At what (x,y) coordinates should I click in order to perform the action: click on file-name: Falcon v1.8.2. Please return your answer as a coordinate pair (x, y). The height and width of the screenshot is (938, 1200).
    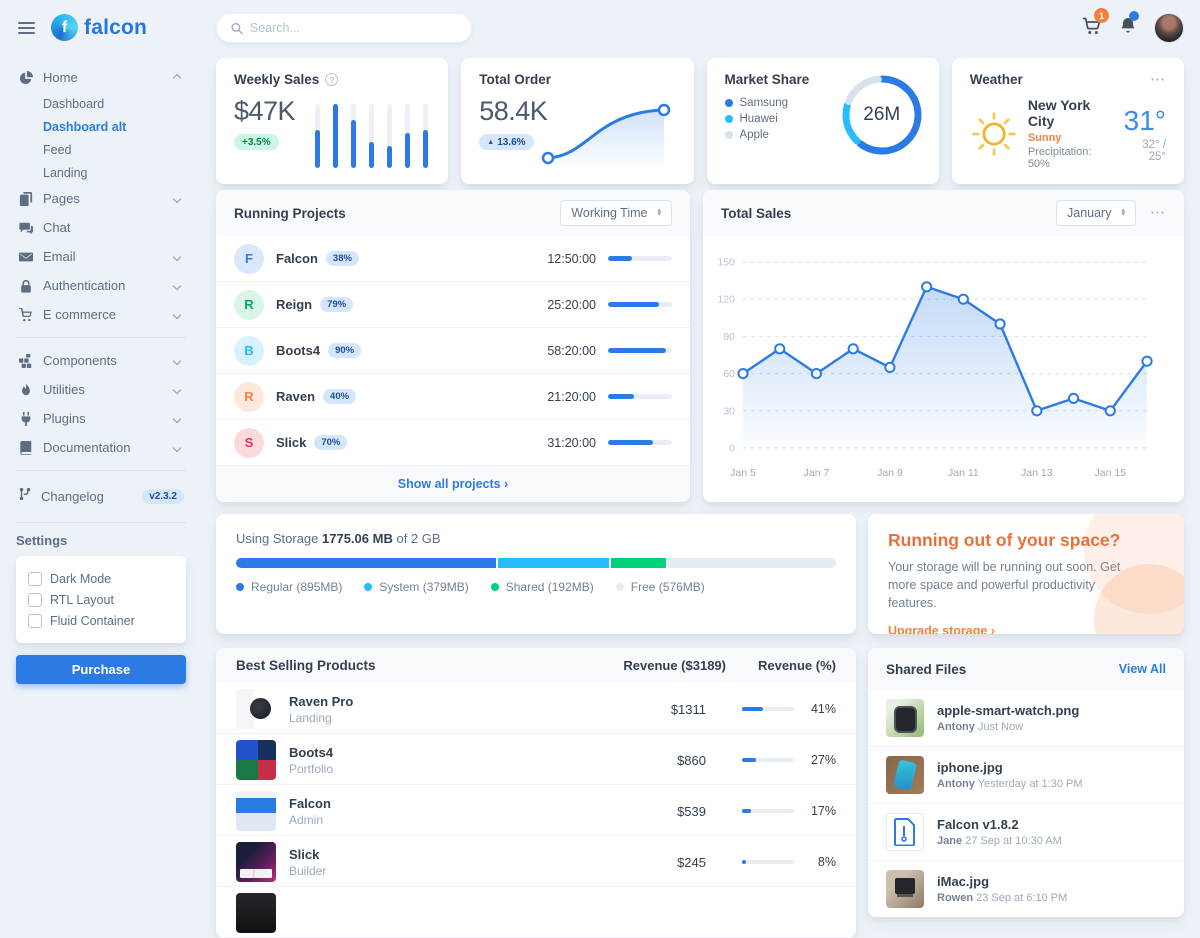
    Looking at the image, I should click on (978, 824).